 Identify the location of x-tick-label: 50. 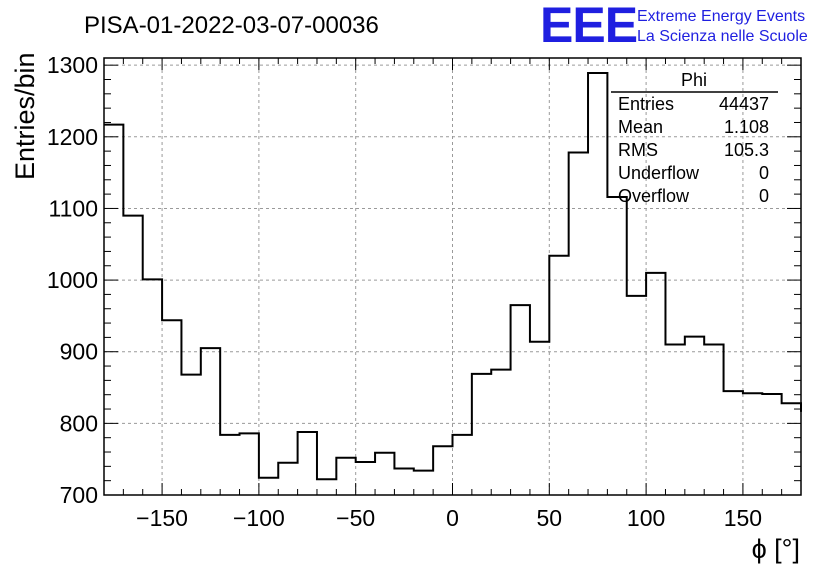
(550, 518).